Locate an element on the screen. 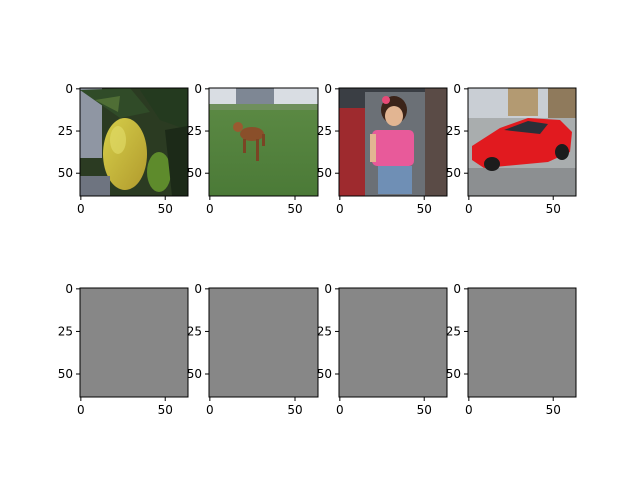 This screenshot has width=640, height=480. image-panel-car is located at coordinates (522, 142).